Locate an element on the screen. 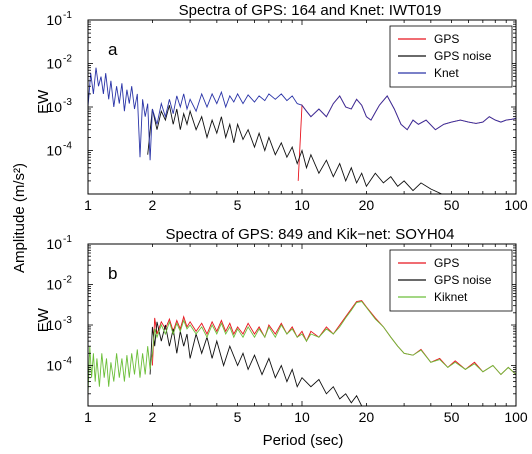  legend: GPS GPS noise Knet is located at coordinates (451, 56).